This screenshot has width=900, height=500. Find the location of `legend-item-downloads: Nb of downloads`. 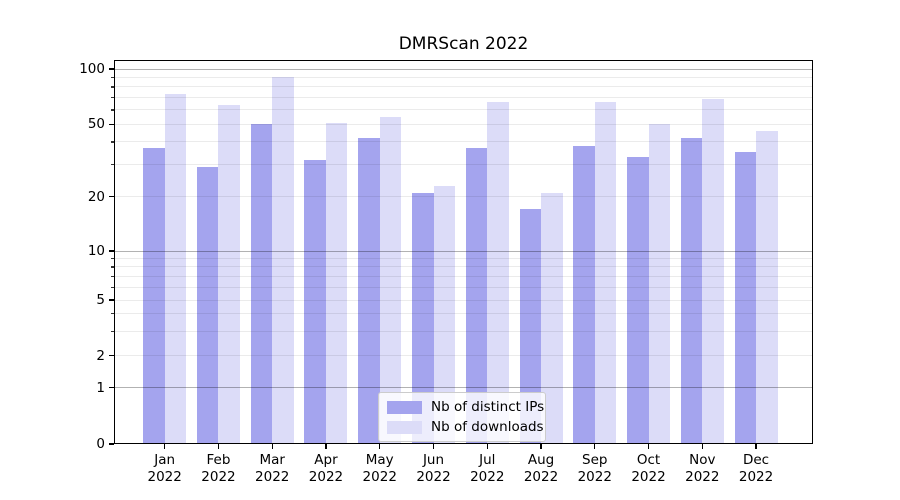

legend-item-downloads: Nb of downloads is located at coordinates (465, 427).